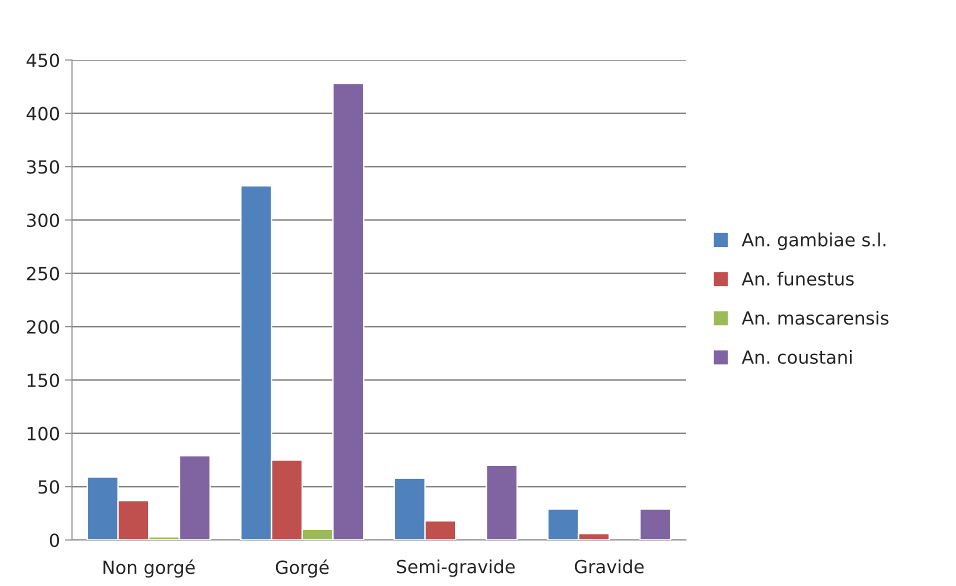  I want to click on y-tick-label: 450, so click(42, 60).